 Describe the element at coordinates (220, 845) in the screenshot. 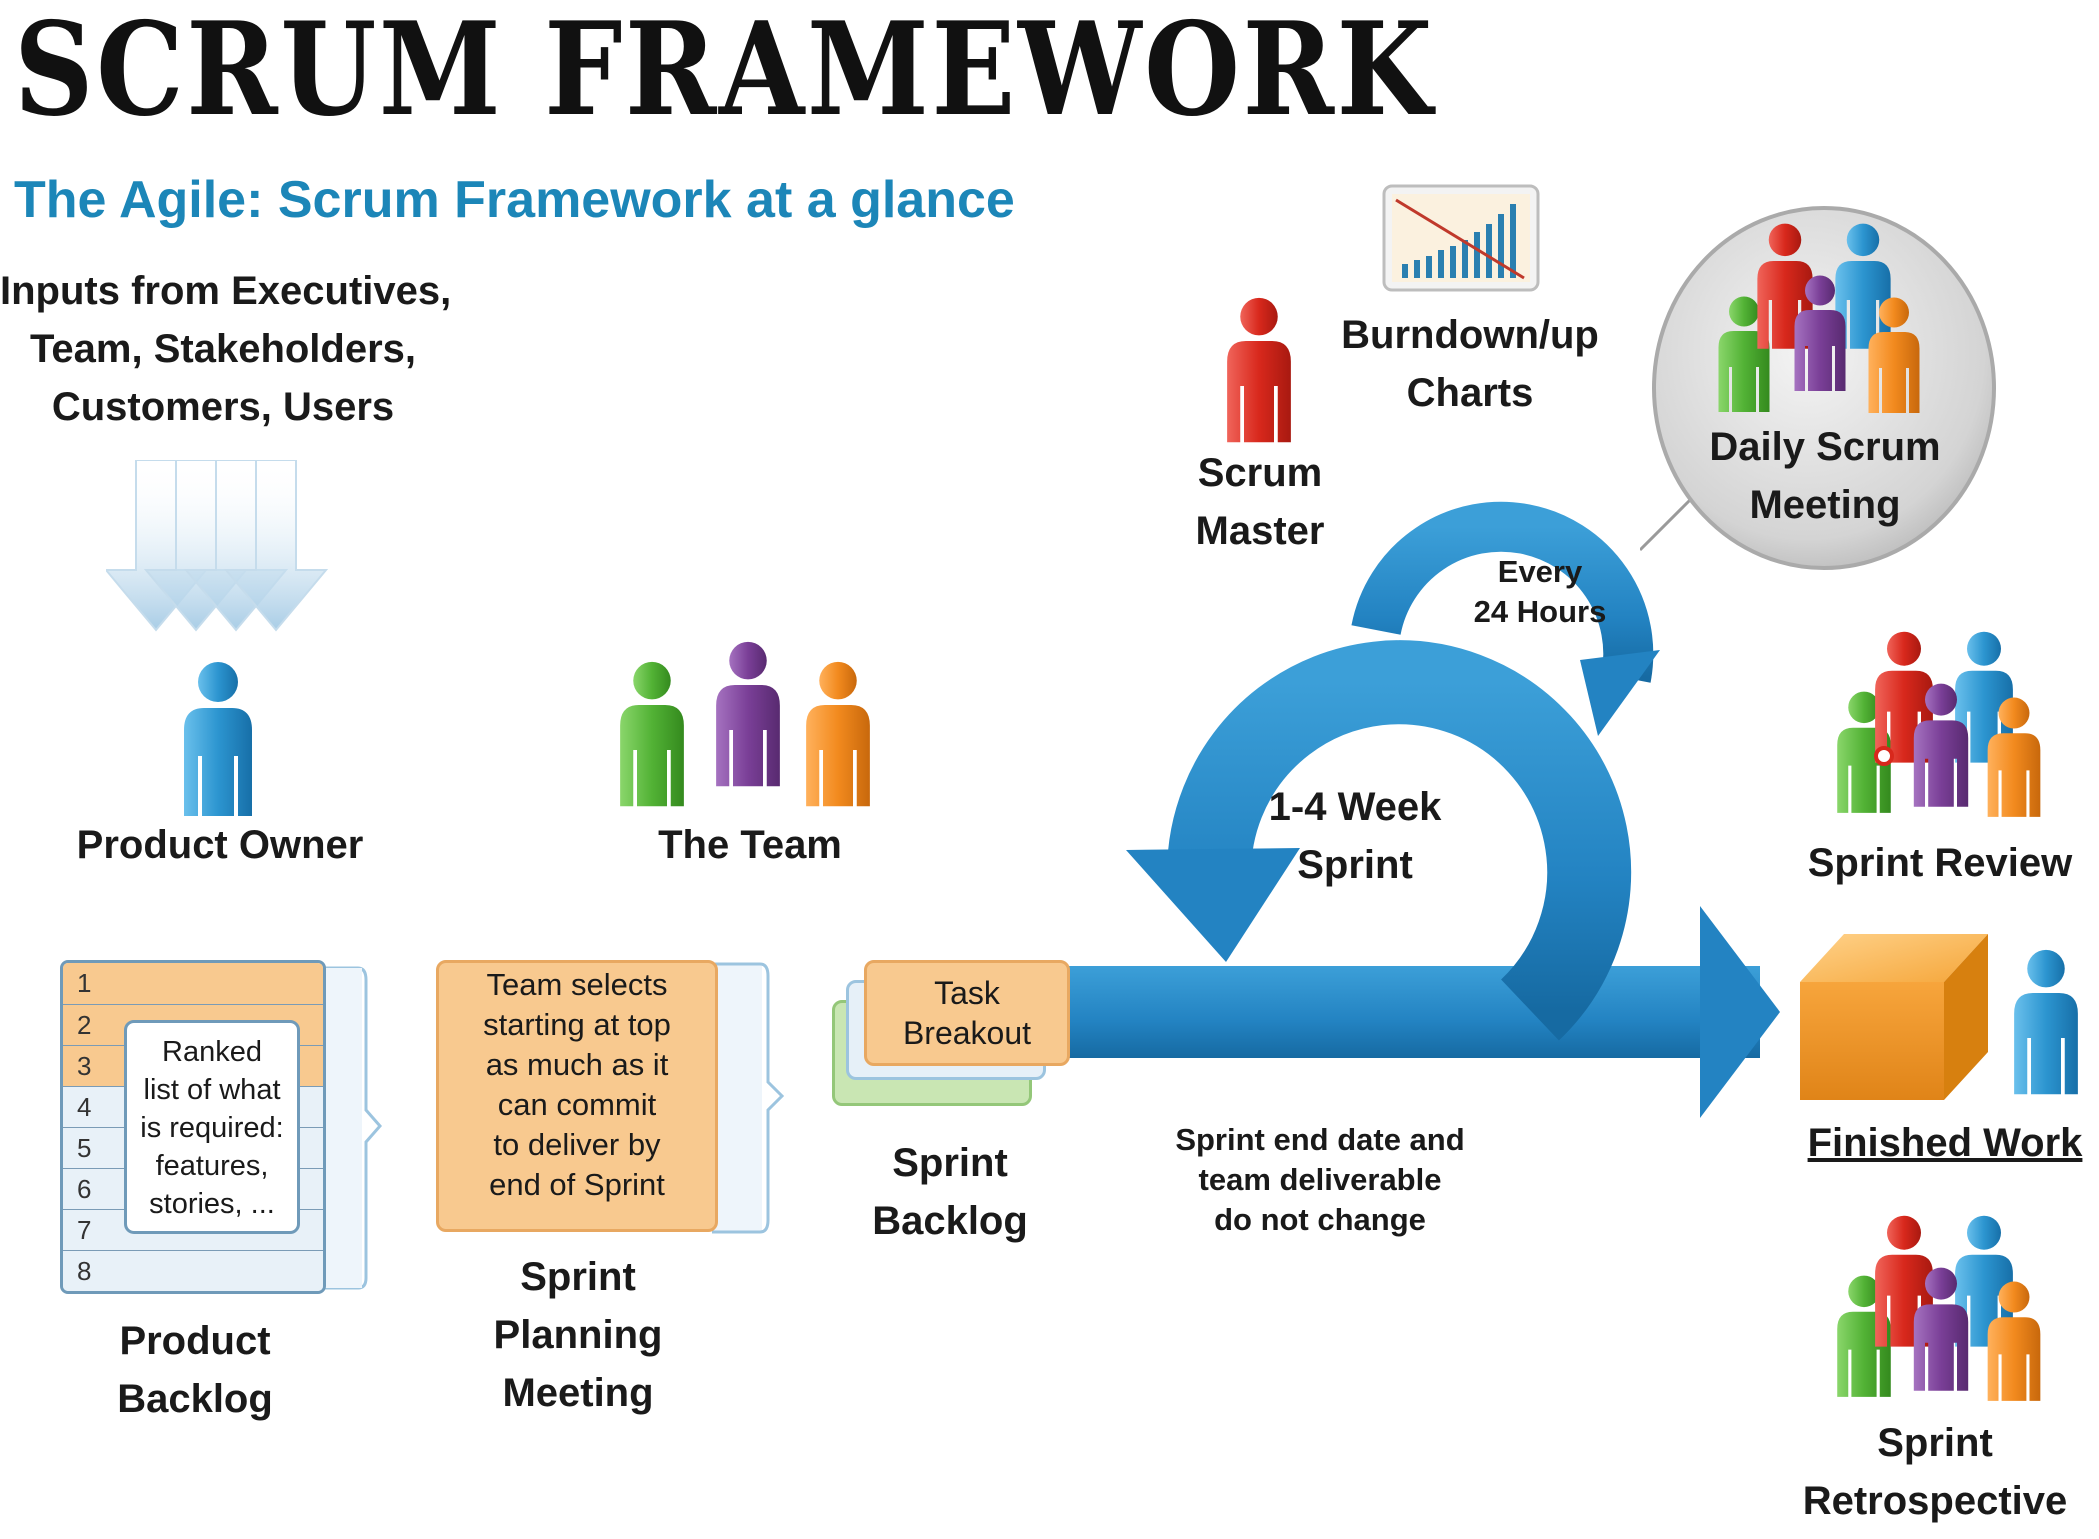

I see `product-owner-label: Product Owner` at that location.